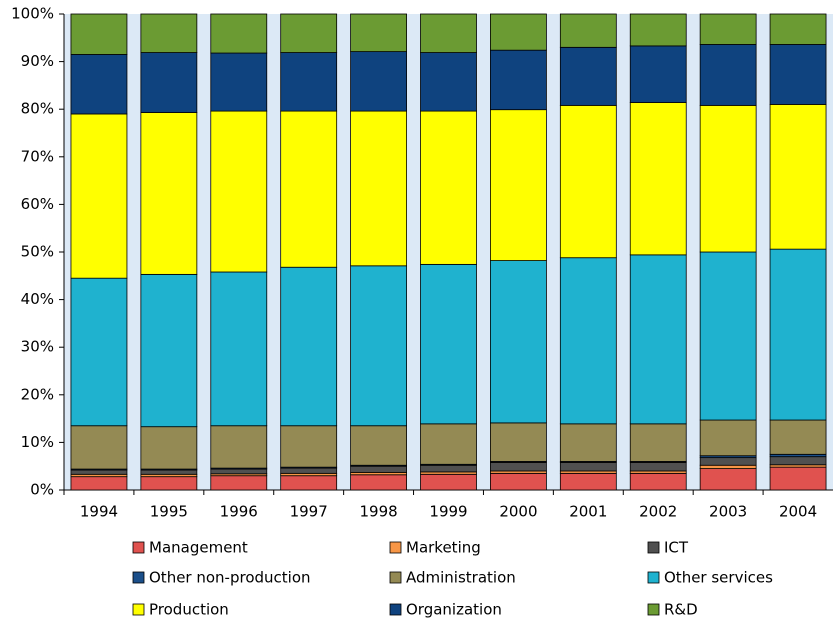 This screenshot has width=835, height=621. I want to click on y-tick-label: 10%, so click(37, 442).